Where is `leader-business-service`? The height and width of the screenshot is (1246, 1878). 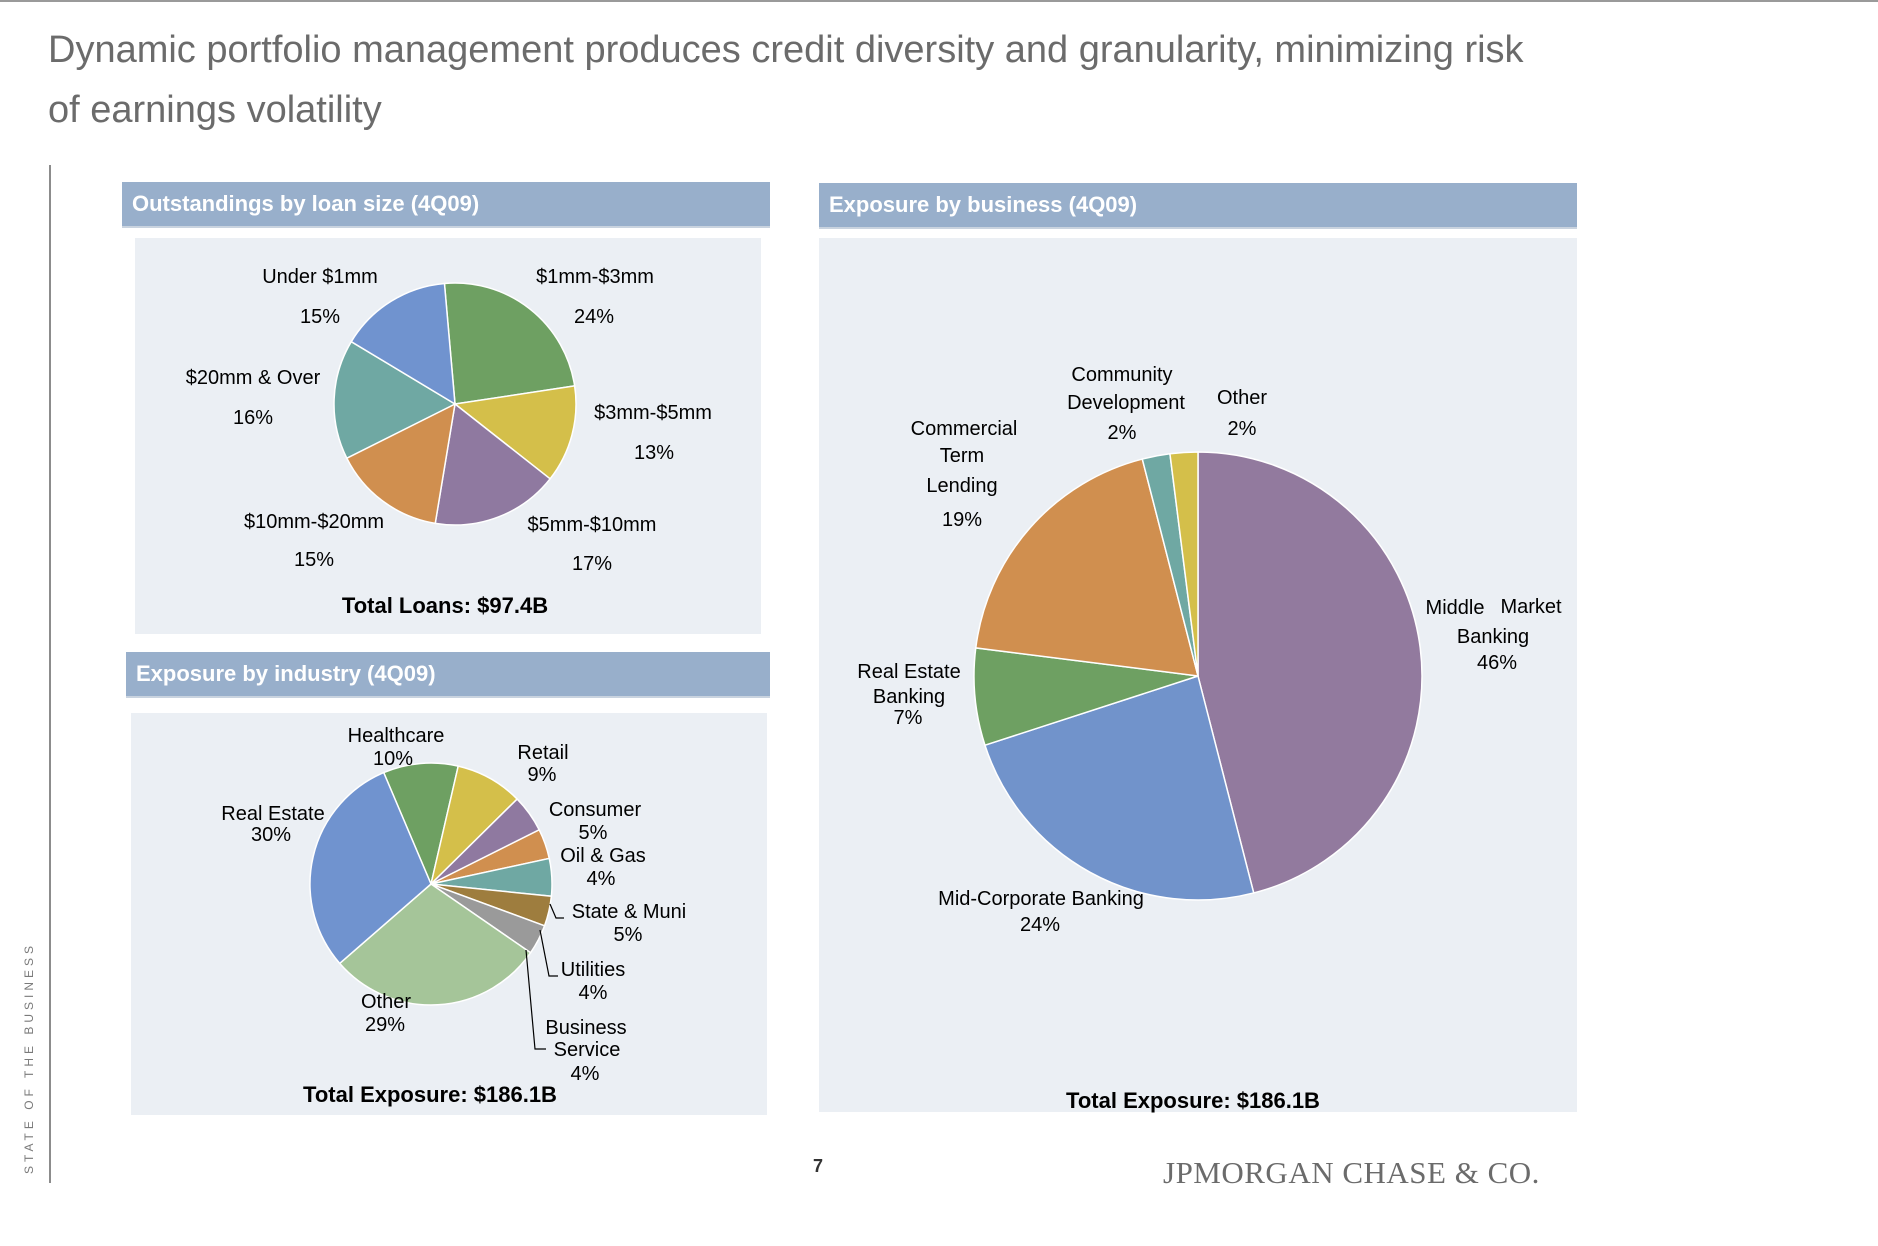
leader-business-service is located at coordinates (535, 999).